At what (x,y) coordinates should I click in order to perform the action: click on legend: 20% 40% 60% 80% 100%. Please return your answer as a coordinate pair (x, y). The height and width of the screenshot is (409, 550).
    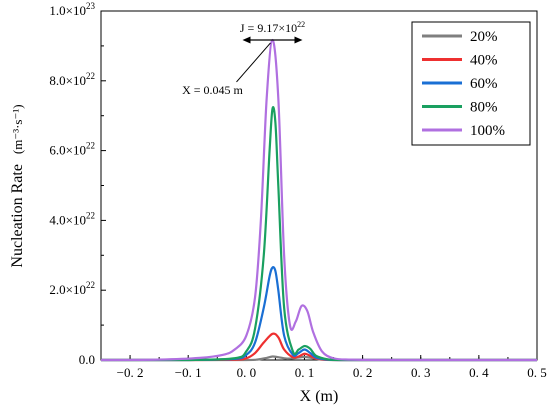
    Looking at the image, I should click on (471, 83).